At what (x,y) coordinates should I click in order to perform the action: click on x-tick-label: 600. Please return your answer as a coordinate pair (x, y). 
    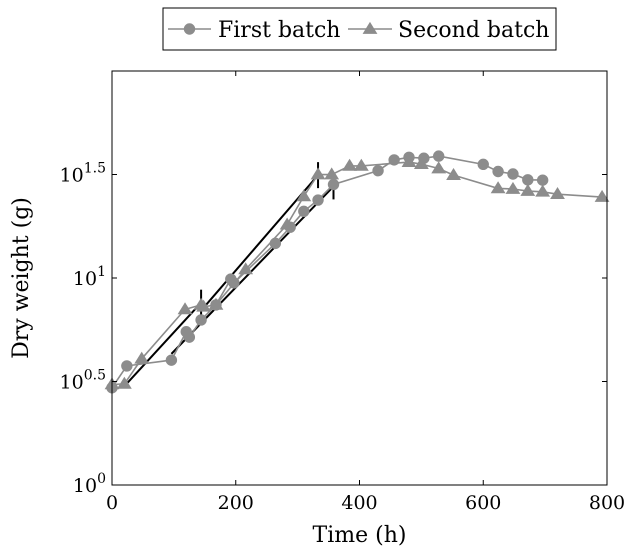
    Looking at the image, I should click on (483, 503).